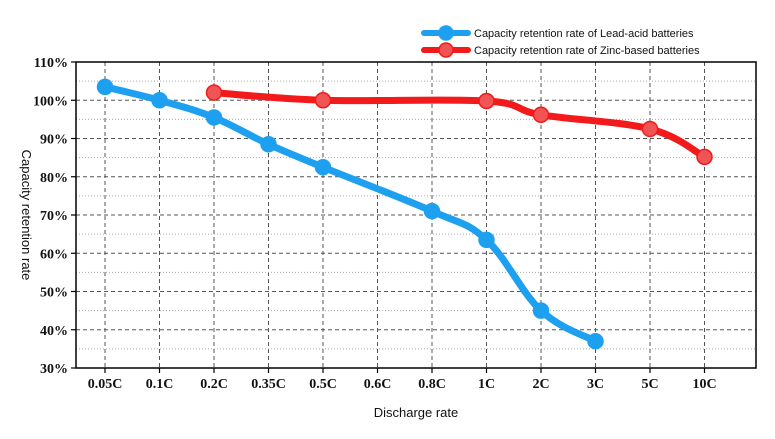 The height and width of the screenshot is (439, 775). Describe the element at coordinates (26, 215) in the screenshot. I see `y-axis-title: Capacity retention rate` at that location.